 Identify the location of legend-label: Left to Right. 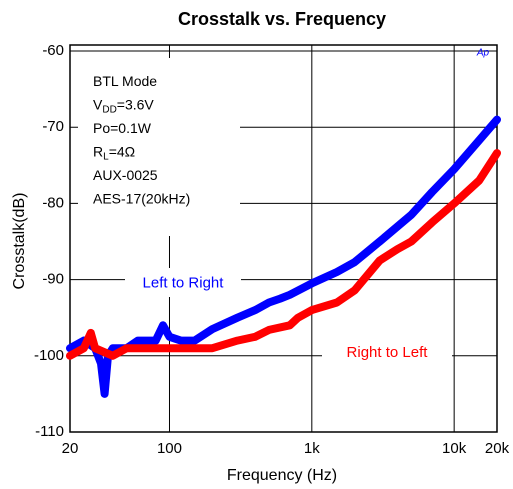
(184, 282).